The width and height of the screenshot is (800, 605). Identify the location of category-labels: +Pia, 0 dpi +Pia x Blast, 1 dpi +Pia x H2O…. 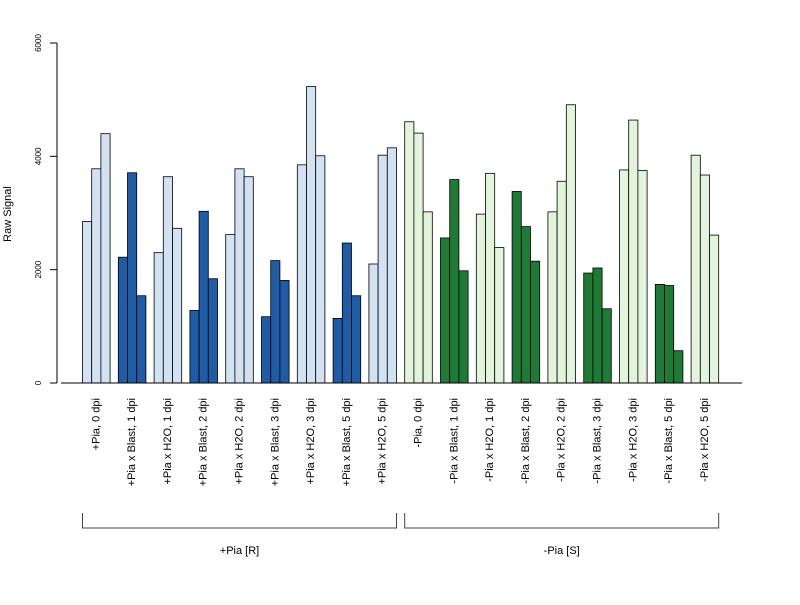
(400, 442).